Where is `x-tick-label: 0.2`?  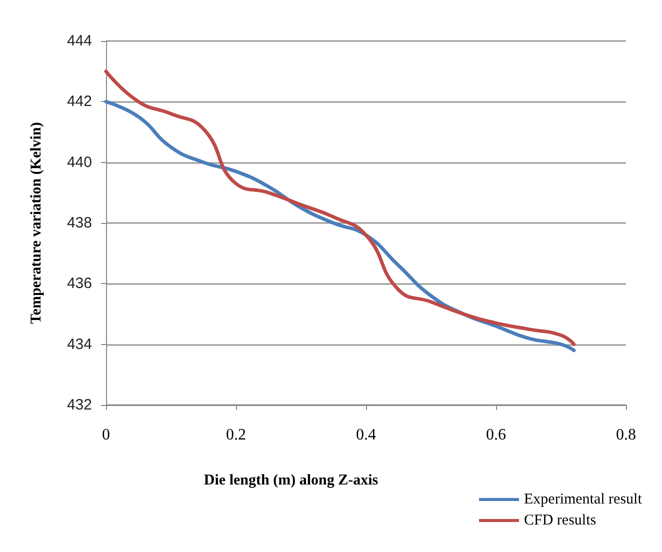 x-tick-label: 0.2 is located at coordinates (236, 435).